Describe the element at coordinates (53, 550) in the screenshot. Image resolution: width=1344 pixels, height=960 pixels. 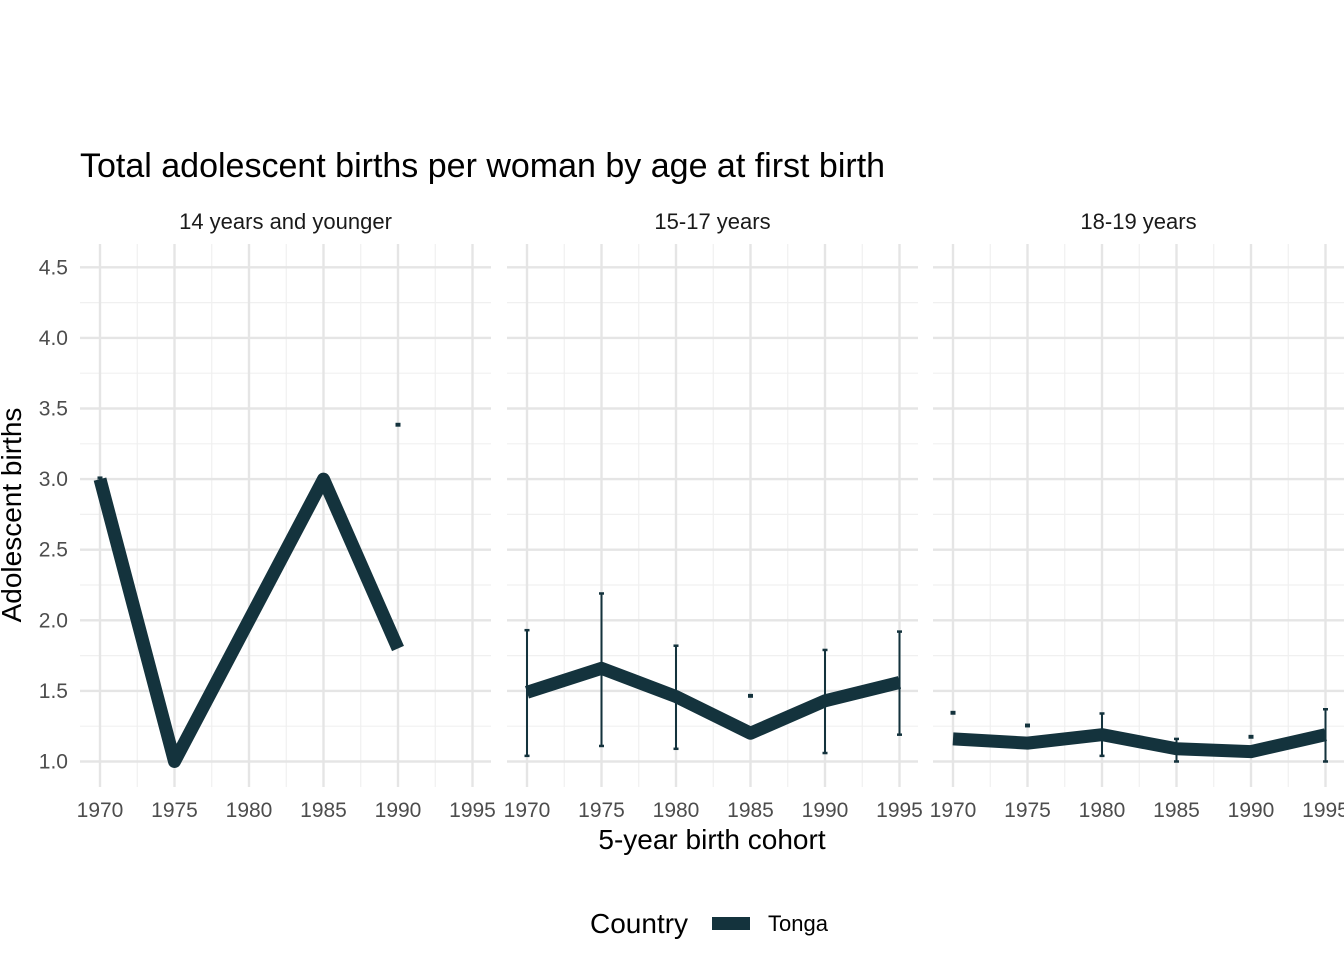
I see `y-tick-label: 2.5` at that location.